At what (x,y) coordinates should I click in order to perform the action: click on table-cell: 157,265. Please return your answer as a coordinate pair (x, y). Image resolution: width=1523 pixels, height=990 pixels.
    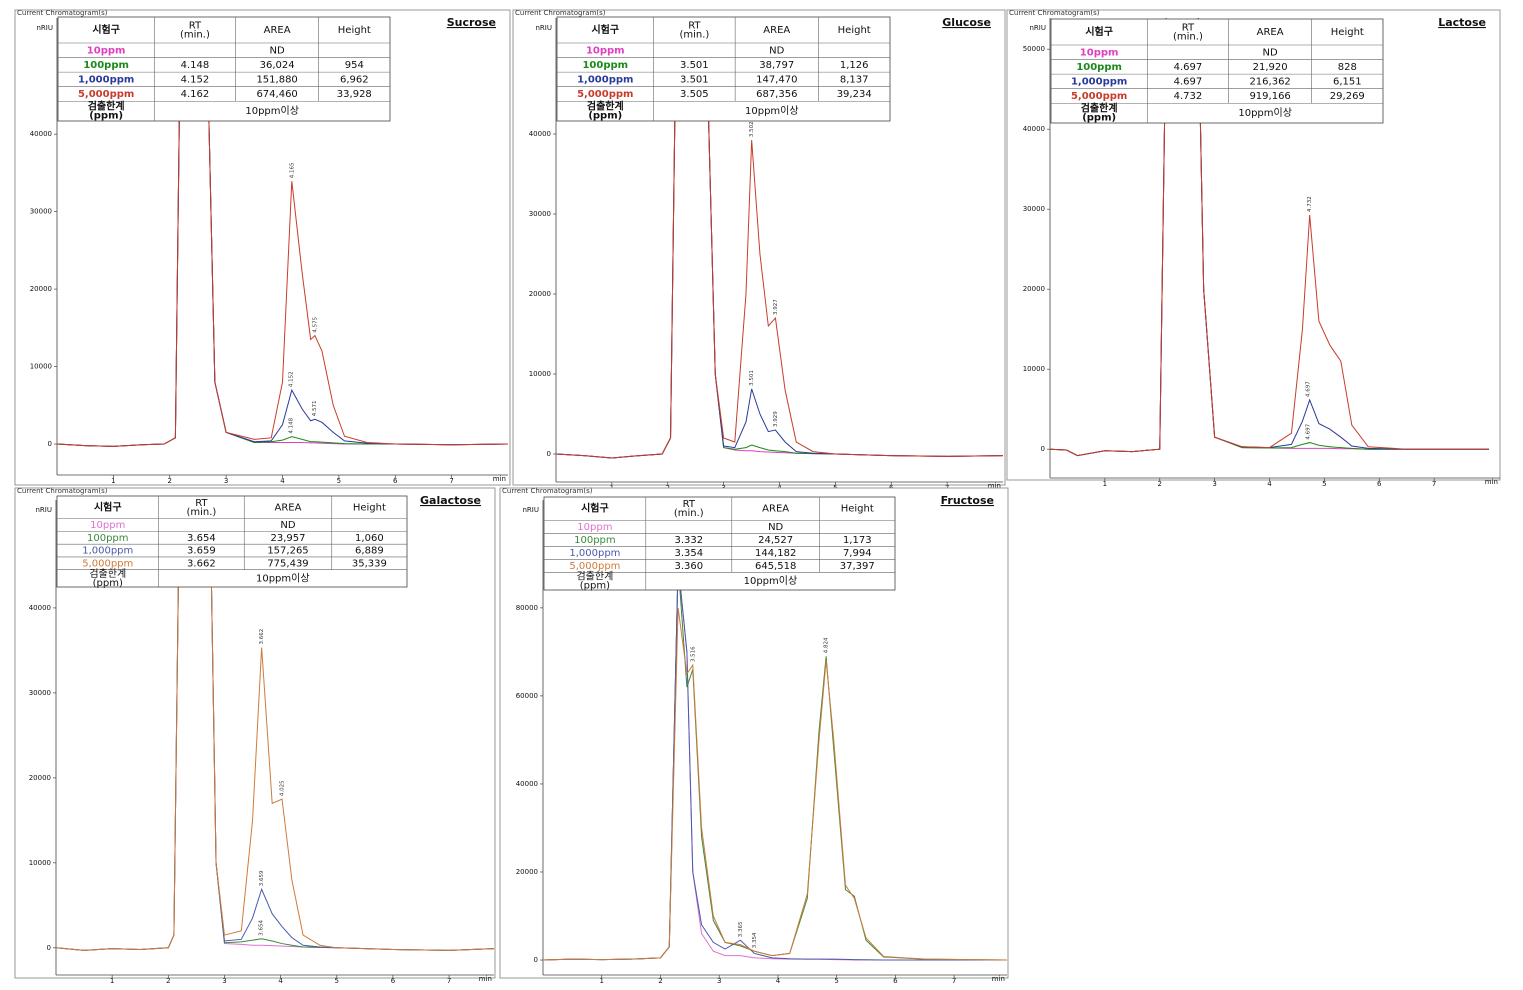
    Looking at the image, I should click on (287, 551).